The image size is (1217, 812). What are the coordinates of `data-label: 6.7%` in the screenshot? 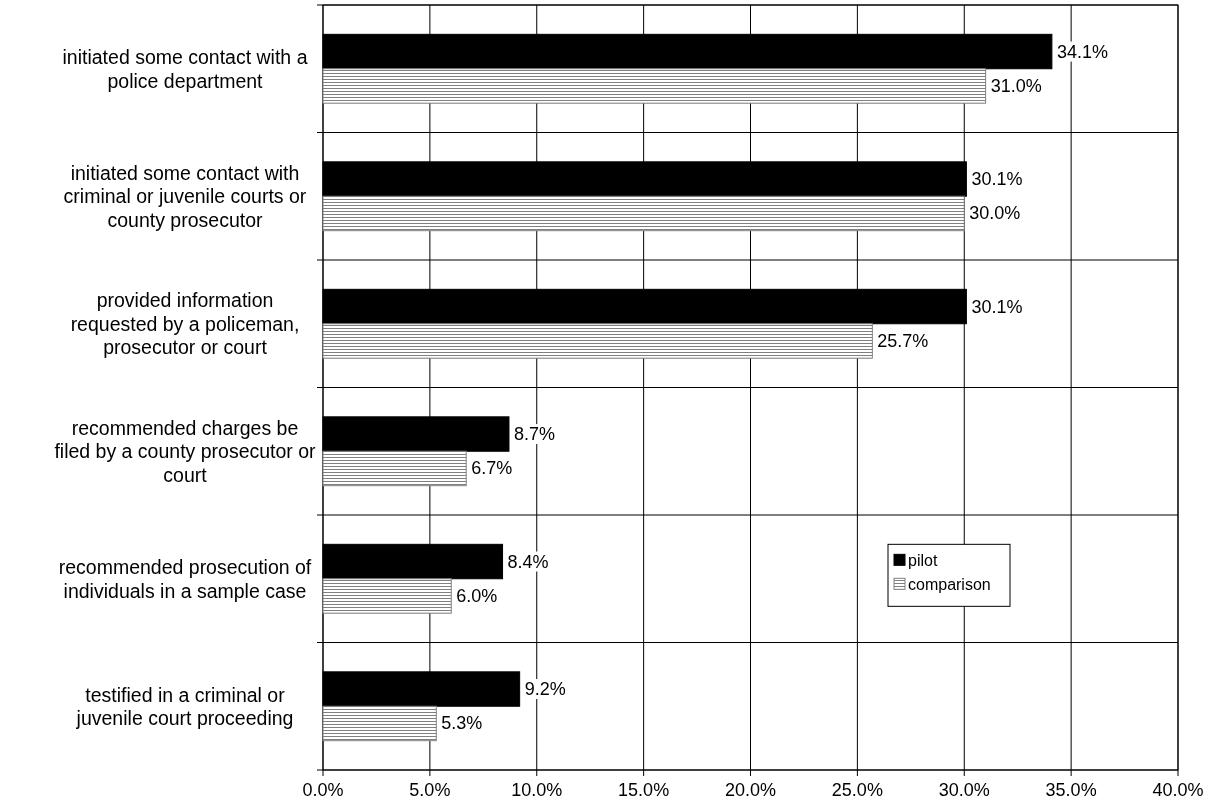 It's located at (492, 468).